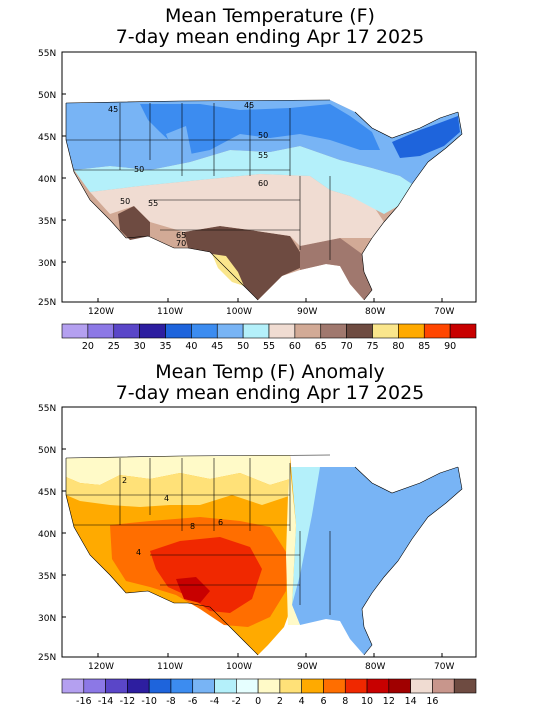 The image size is (540, 709). Describe the element at coordinates (424, 346) in the screenshot. I see `colorbar-label: 85` at that location.